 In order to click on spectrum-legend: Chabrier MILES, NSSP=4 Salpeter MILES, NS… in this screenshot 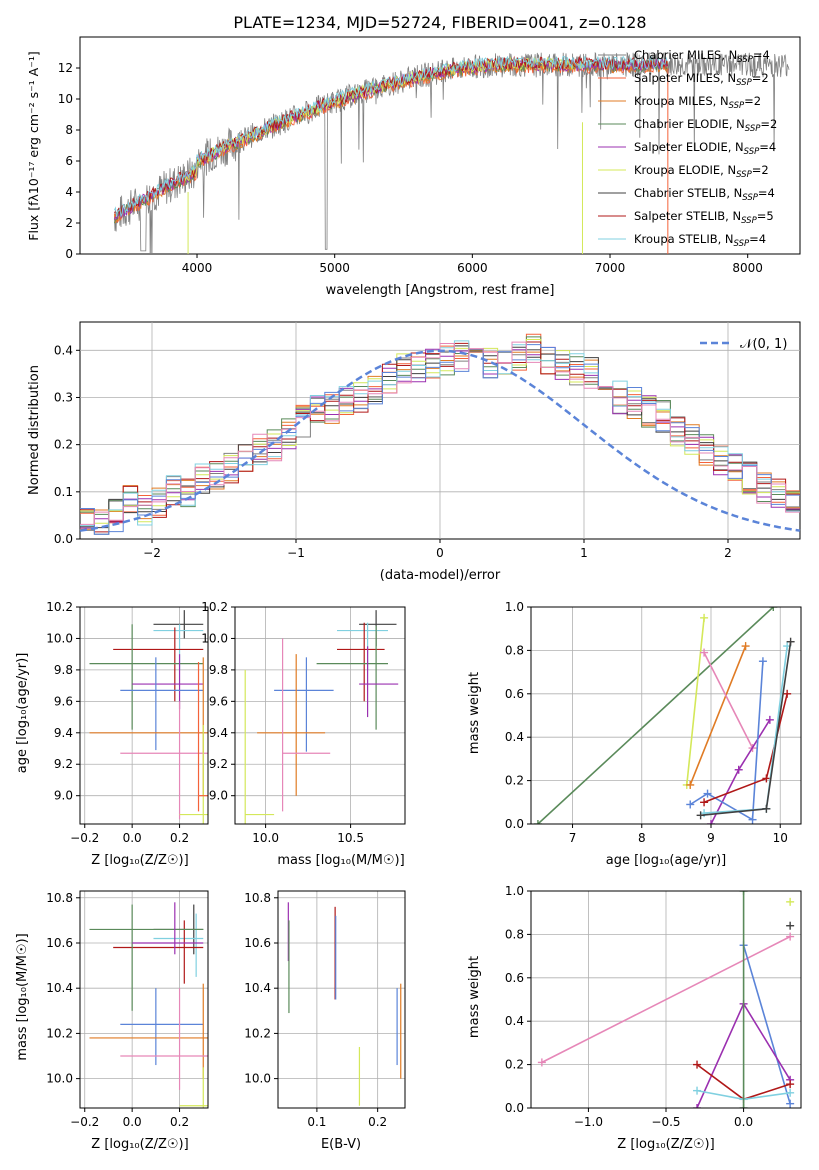, I will do `click(687, 148)`.